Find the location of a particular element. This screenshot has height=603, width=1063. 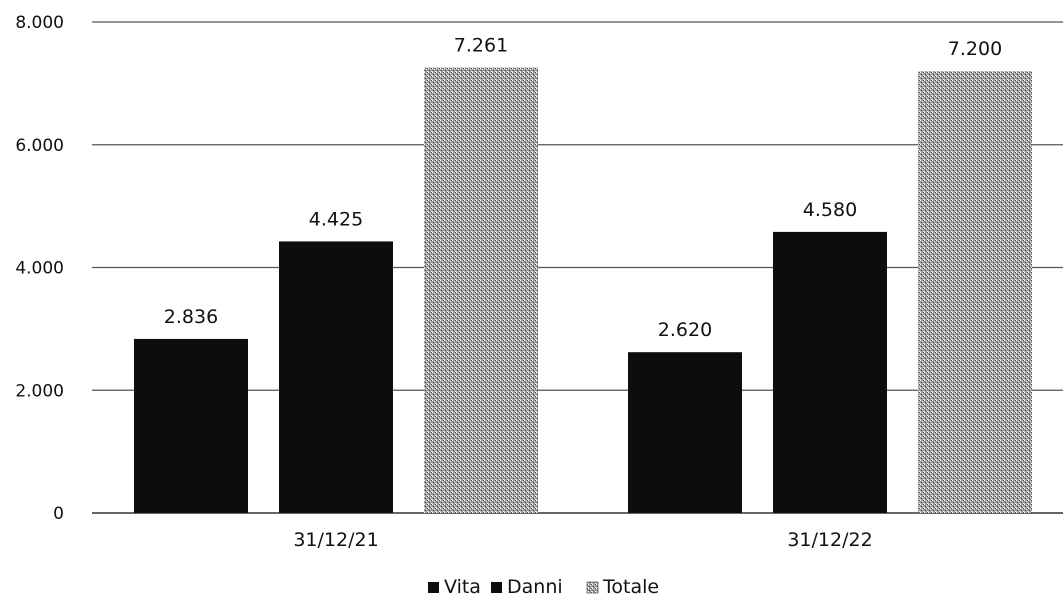

data-label: 2.620 is located at coordinates (685, 330).